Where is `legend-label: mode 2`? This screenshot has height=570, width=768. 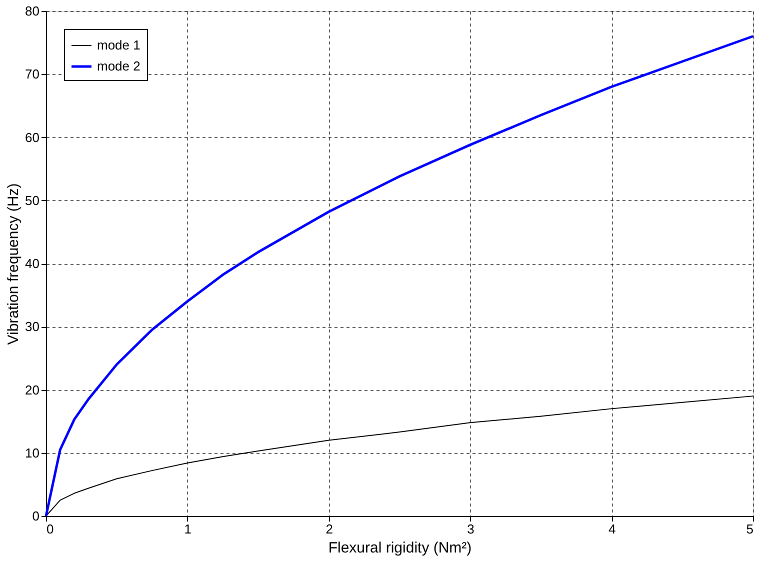
legend-label: mode 2 is located at coordinates (118, 66).